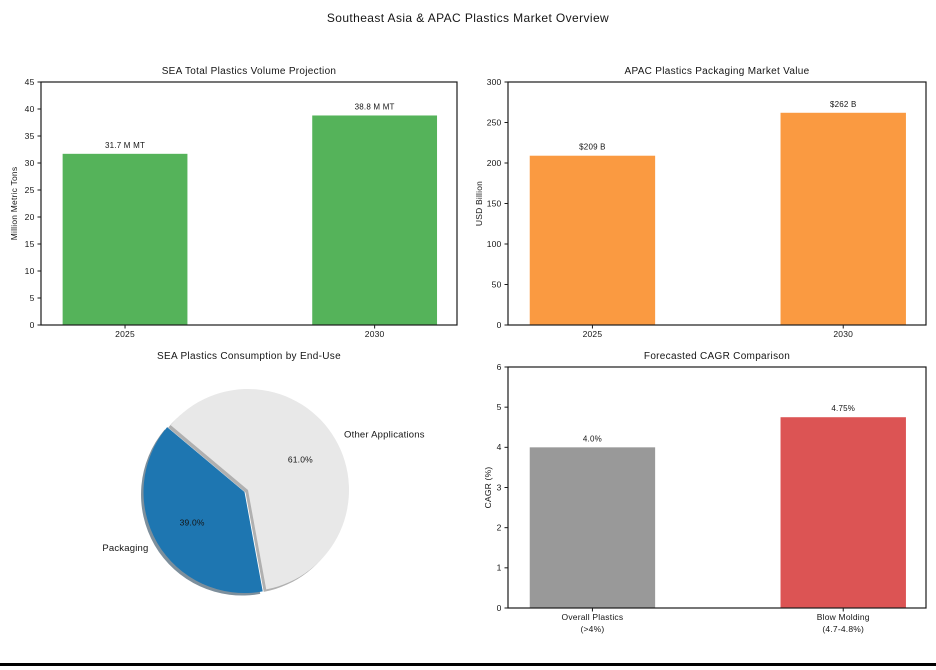  I want to click on pie-slice-label: Packaging, so click(125, 548).